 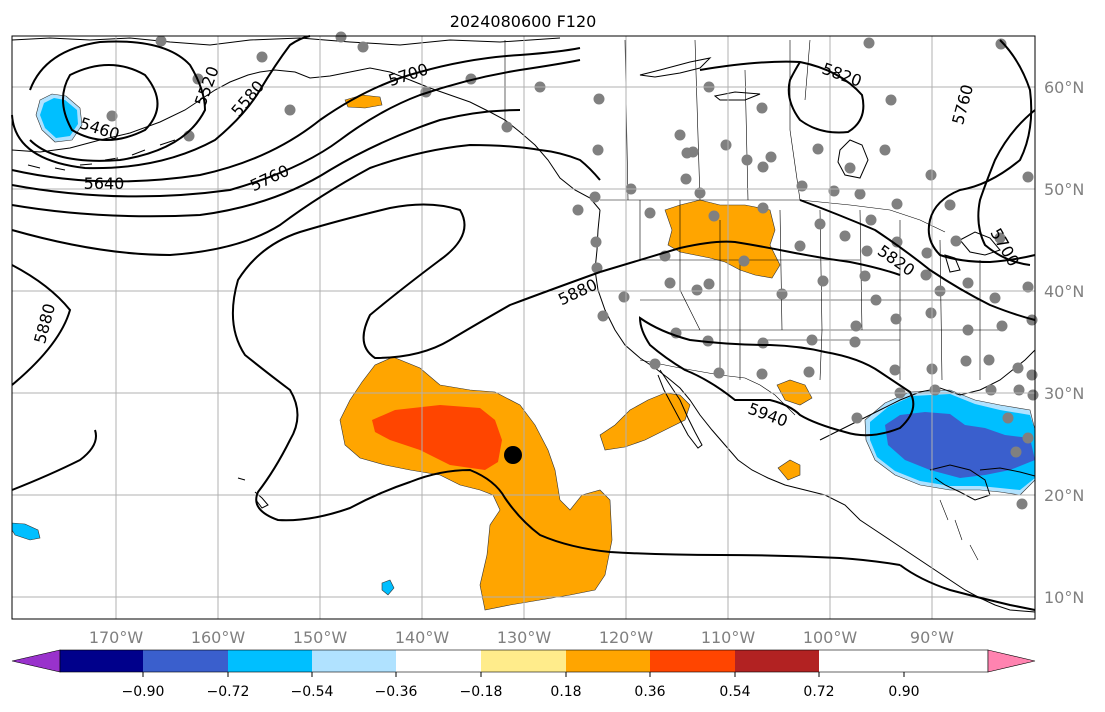 What do you see at coordinates (228, 692) in the screenshot?
I see `colorbar-tick-label: −0.72` at bounding box center [228, 692].